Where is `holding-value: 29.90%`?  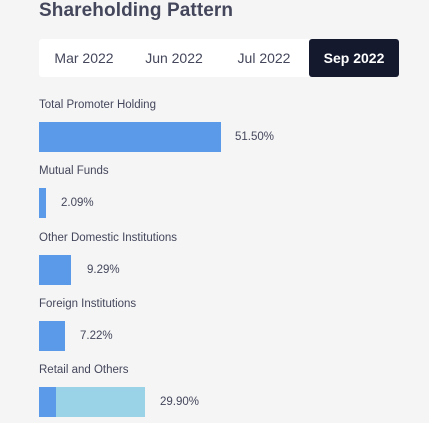 holding-value: 29.90% is located at coordinates (180, 402).